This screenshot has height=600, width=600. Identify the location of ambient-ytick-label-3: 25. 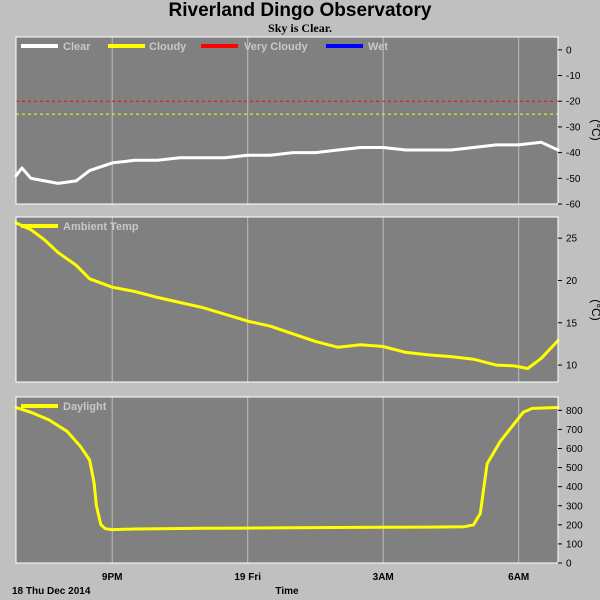
(572, 239).